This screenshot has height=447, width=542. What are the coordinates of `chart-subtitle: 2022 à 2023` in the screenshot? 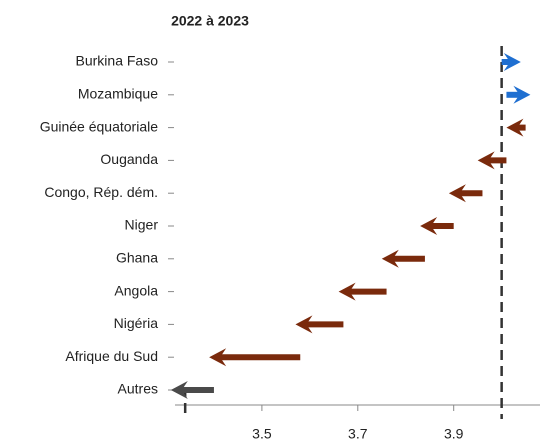 It's located at (210, 21).